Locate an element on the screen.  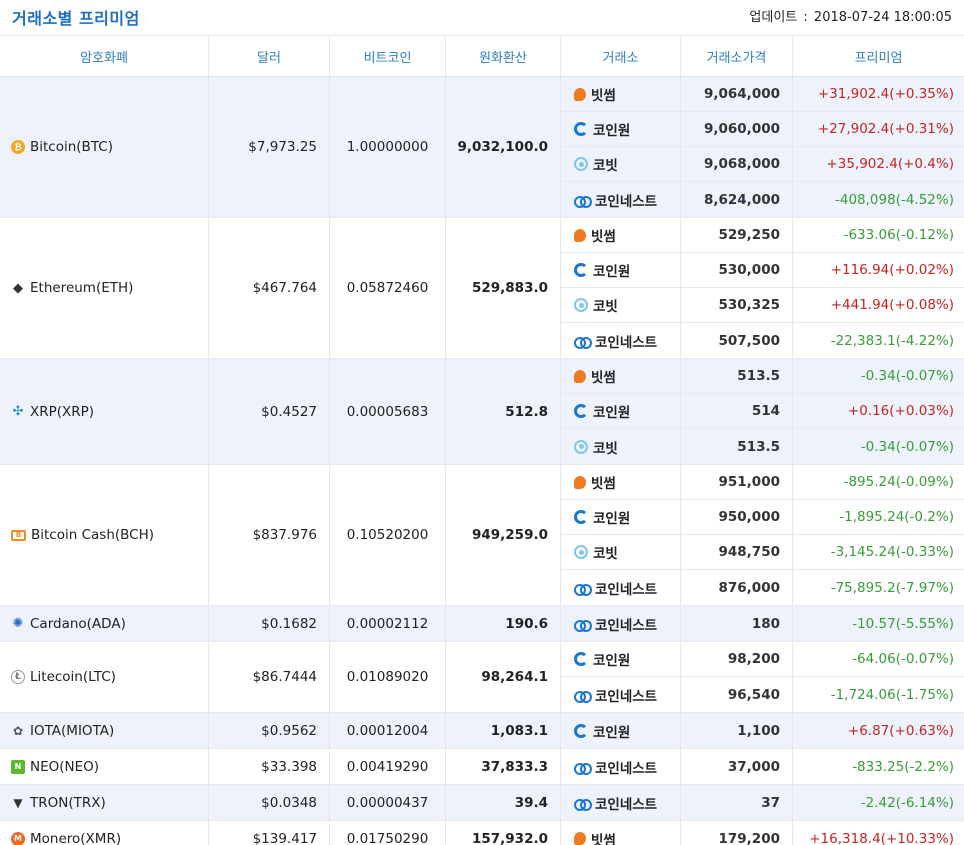
coin-krw-price: 37,833.3 is located at coordinates (503, 766).